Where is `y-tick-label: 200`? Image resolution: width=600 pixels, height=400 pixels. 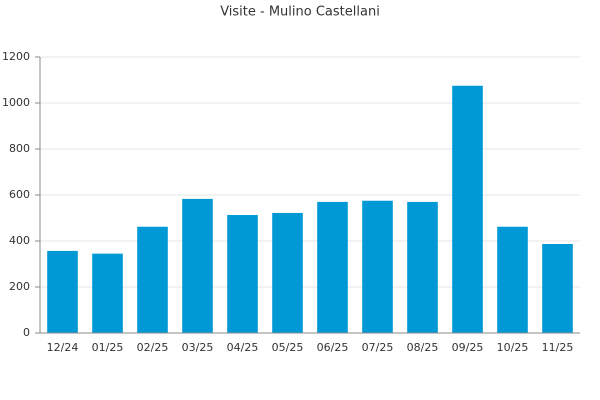 y-tick-label: 200 is located at coordinates (19, 286).